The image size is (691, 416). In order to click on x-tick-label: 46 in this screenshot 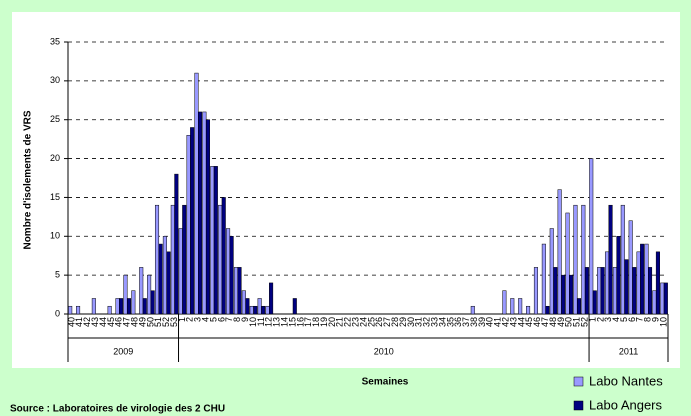, I will do `click(119, 322)`.